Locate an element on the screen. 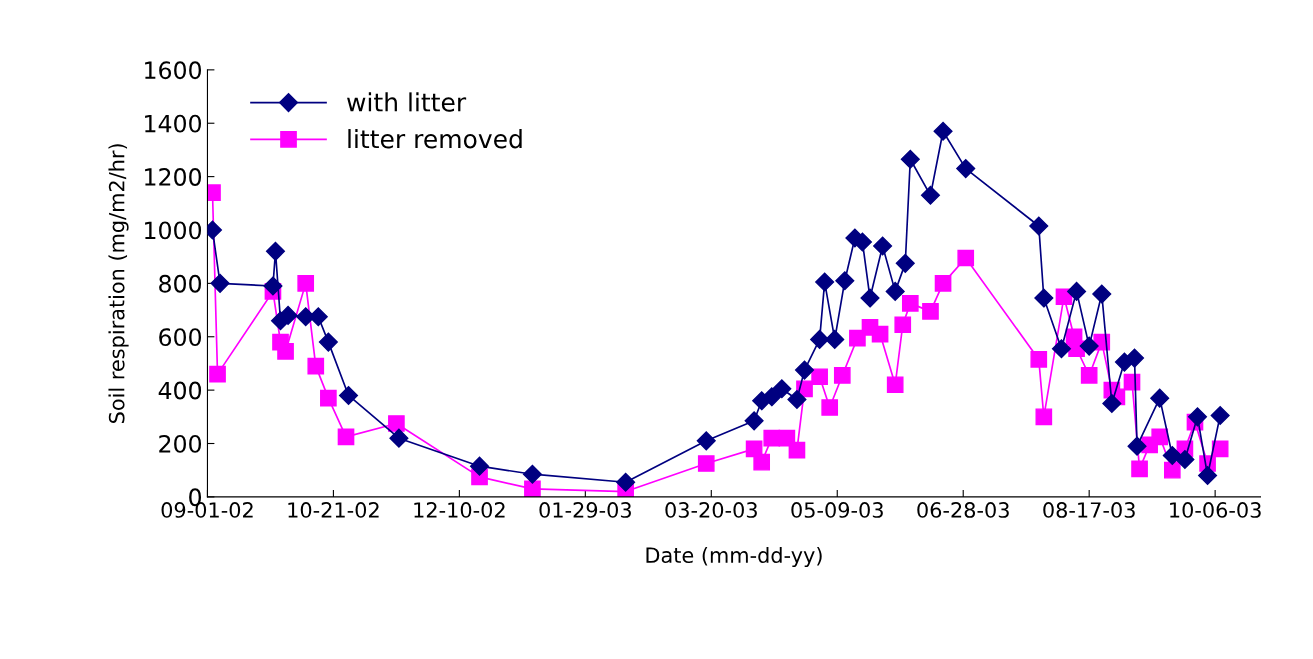  x-tick-label: 03-20-03 is located at coordinates (711, 510).